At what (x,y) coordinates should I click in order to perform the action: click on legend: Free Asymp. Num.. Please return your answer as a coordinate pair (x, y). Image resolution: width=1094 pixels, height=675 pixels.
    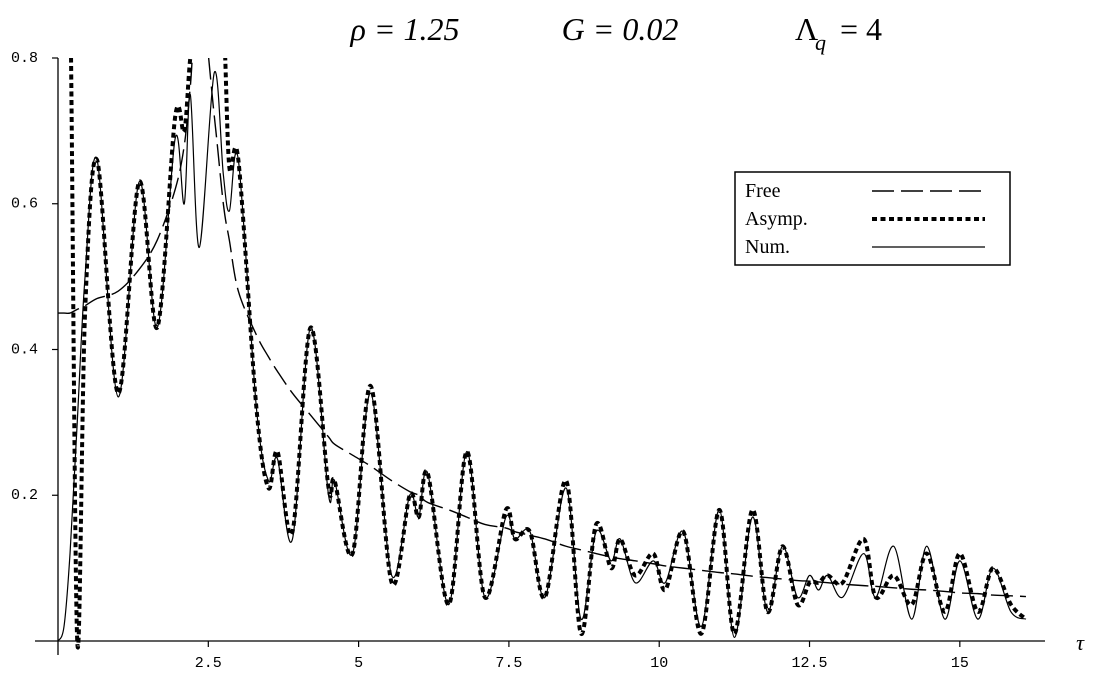
    Looking at the image, I should click on (872, 218).